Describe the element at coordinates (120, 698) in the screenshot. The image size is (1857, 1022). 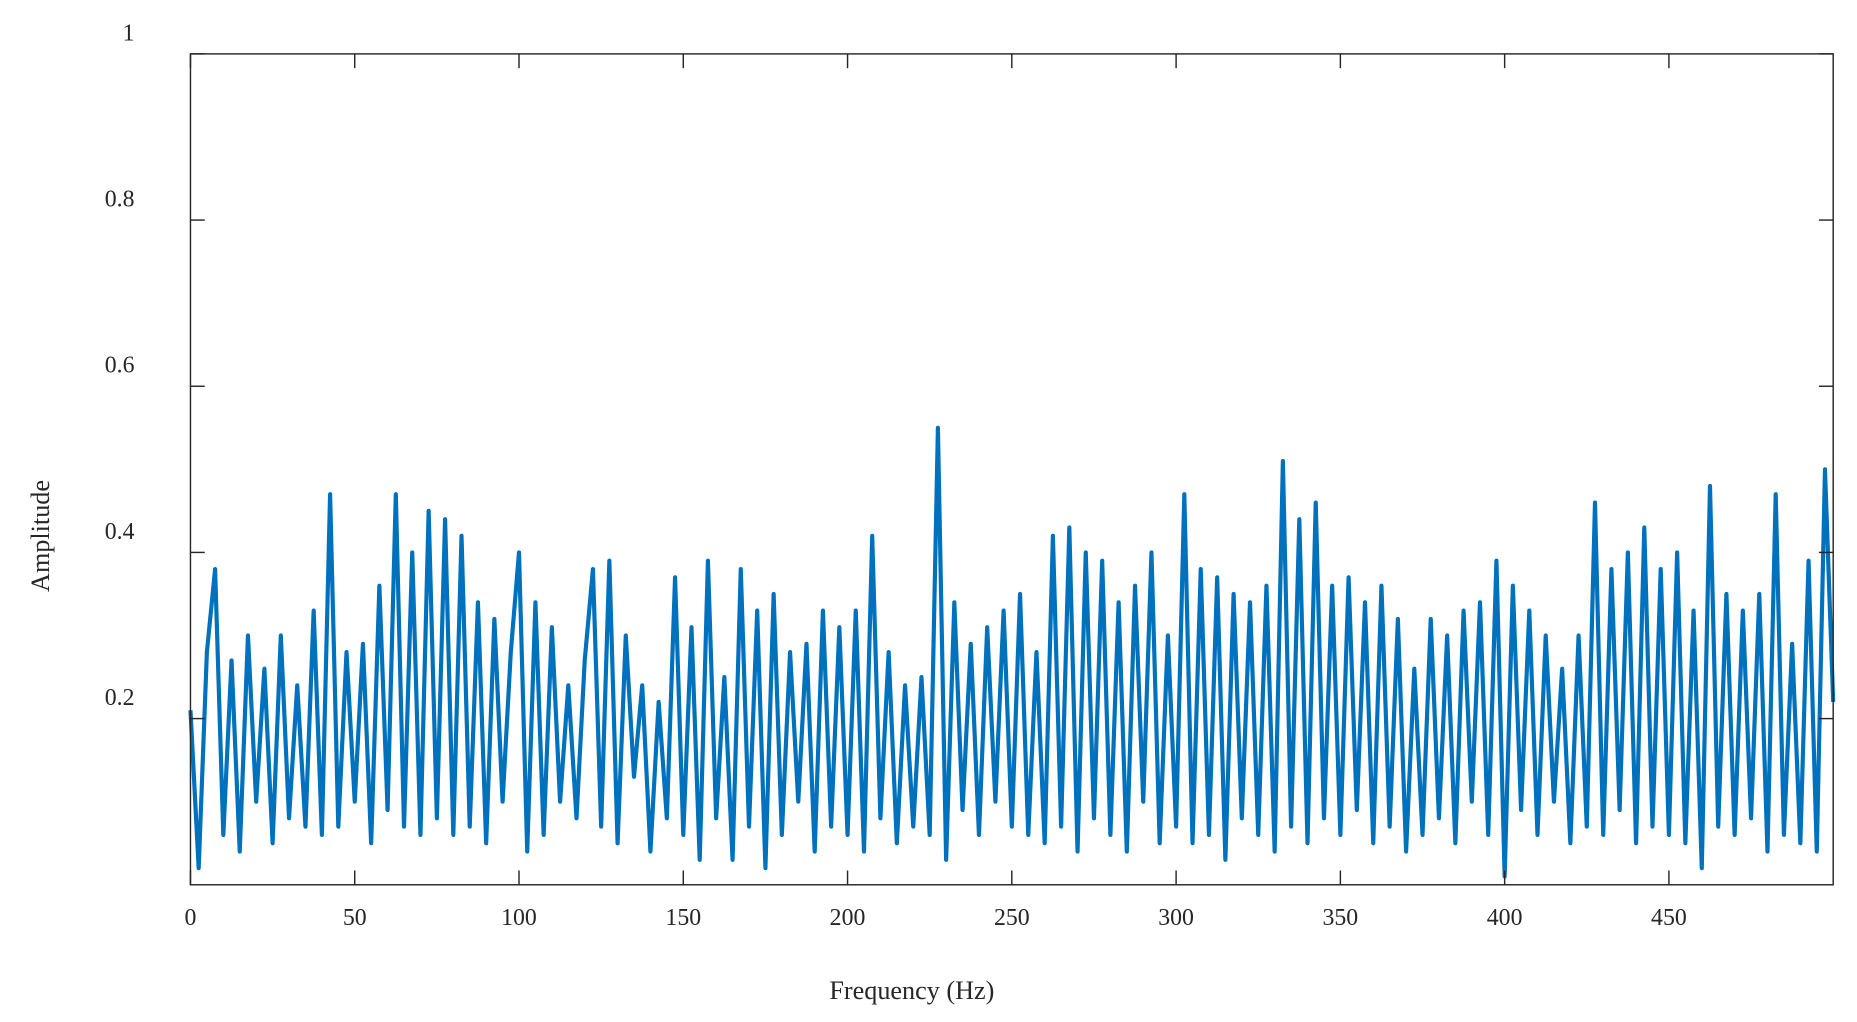
I see `y-tick-label: 0.2` at that location.